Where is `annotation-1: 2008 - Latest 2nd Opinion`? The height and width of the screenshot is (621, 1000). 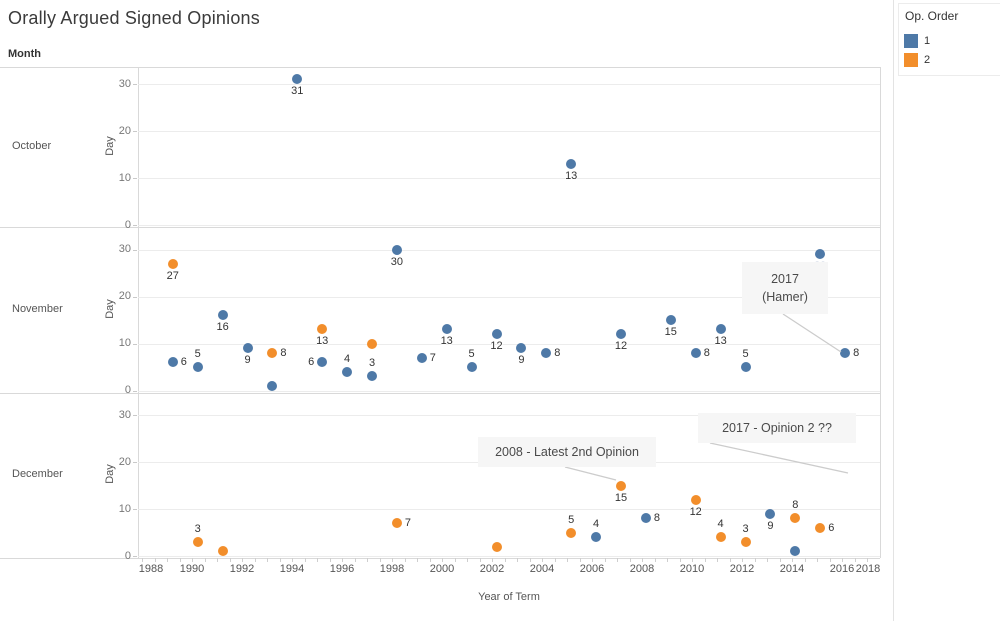
annotation-1: 2008 - Latest 2nd Opinion is located at coordinates (567, 452).